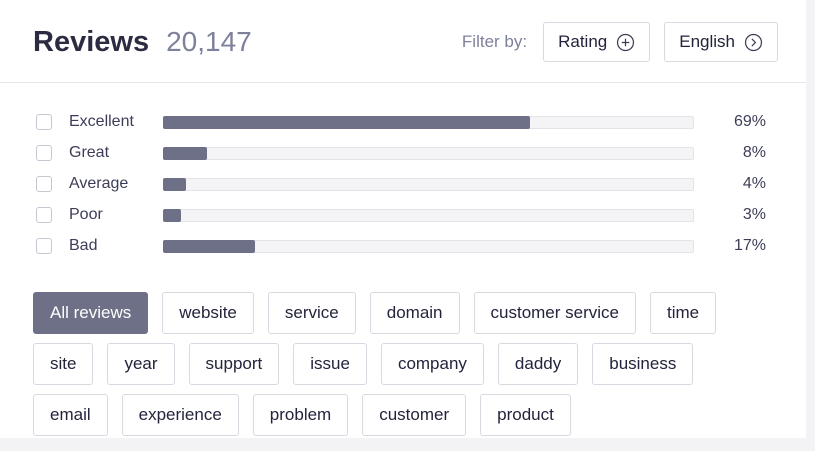  What do you see at coordinates (330, 364) in the screenshot?
I see `tag-button: issue` at bounding box center [330, 364].